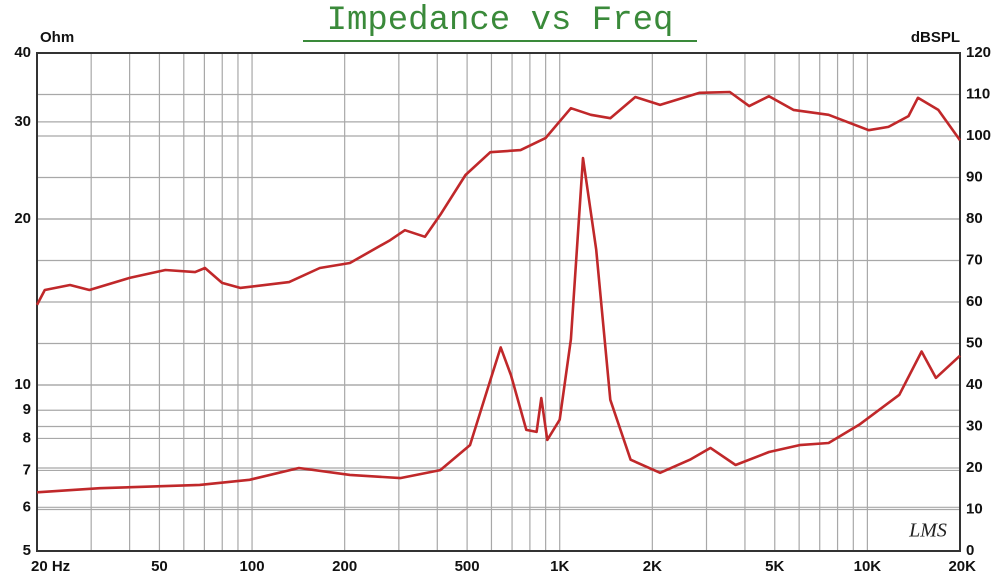 The image size is (1000, 578). I want to click on y-tick-label: 10, so click(22, 384).